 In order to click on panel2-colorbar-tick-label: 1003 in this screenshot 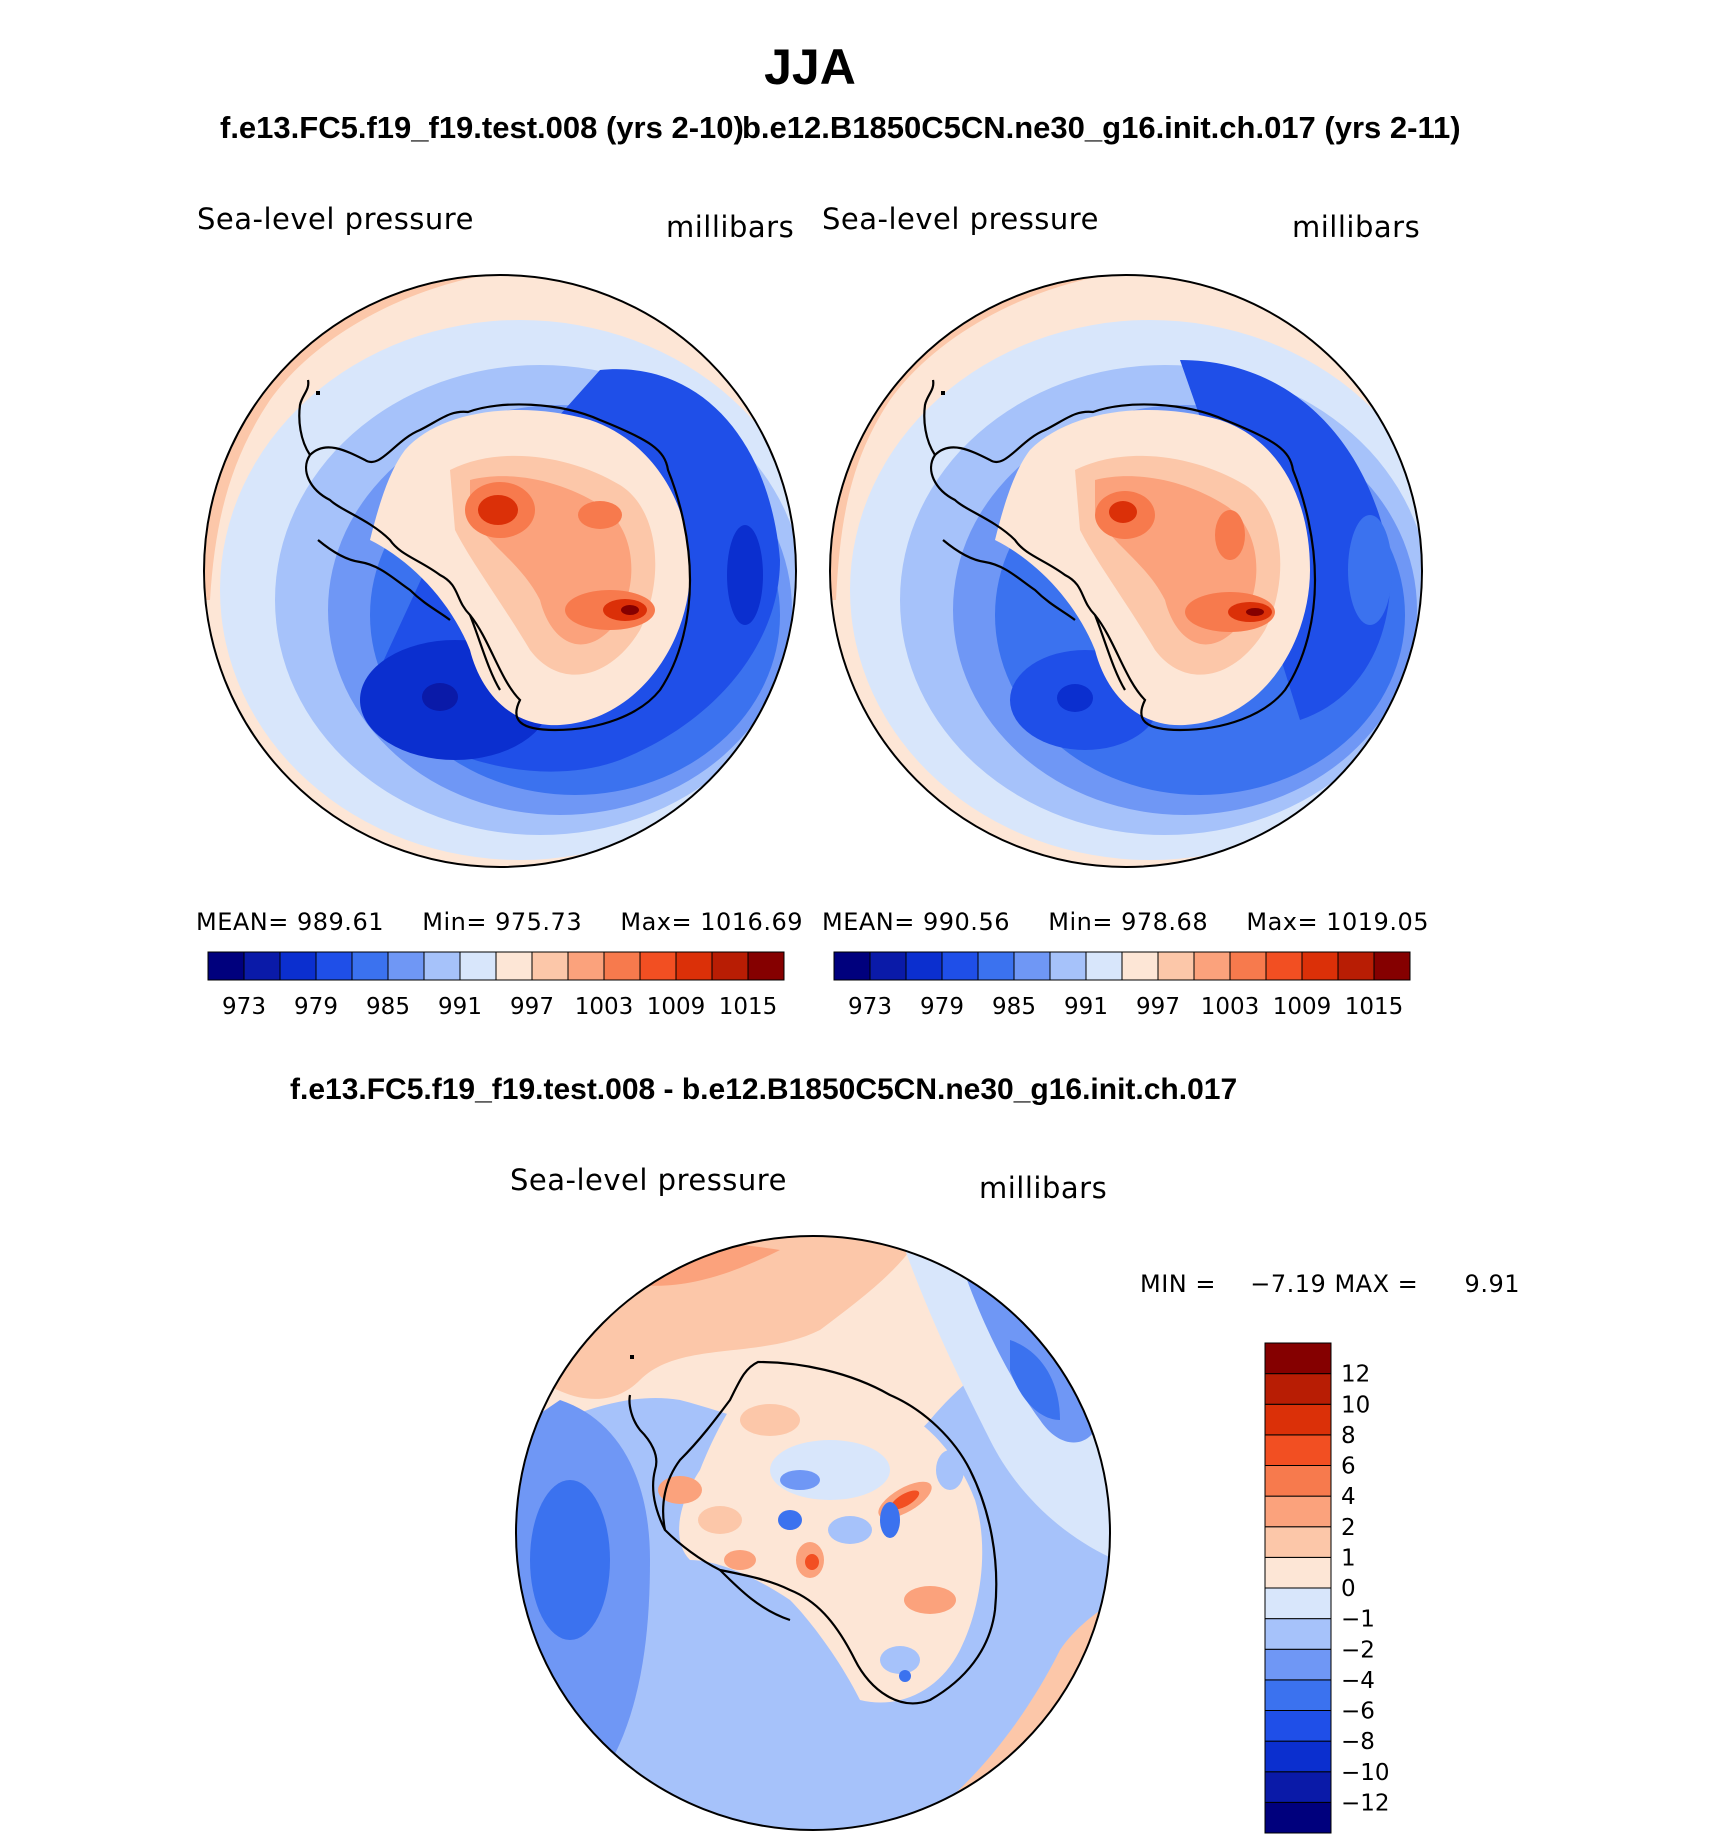, I will do `click(1230, 1007)`.